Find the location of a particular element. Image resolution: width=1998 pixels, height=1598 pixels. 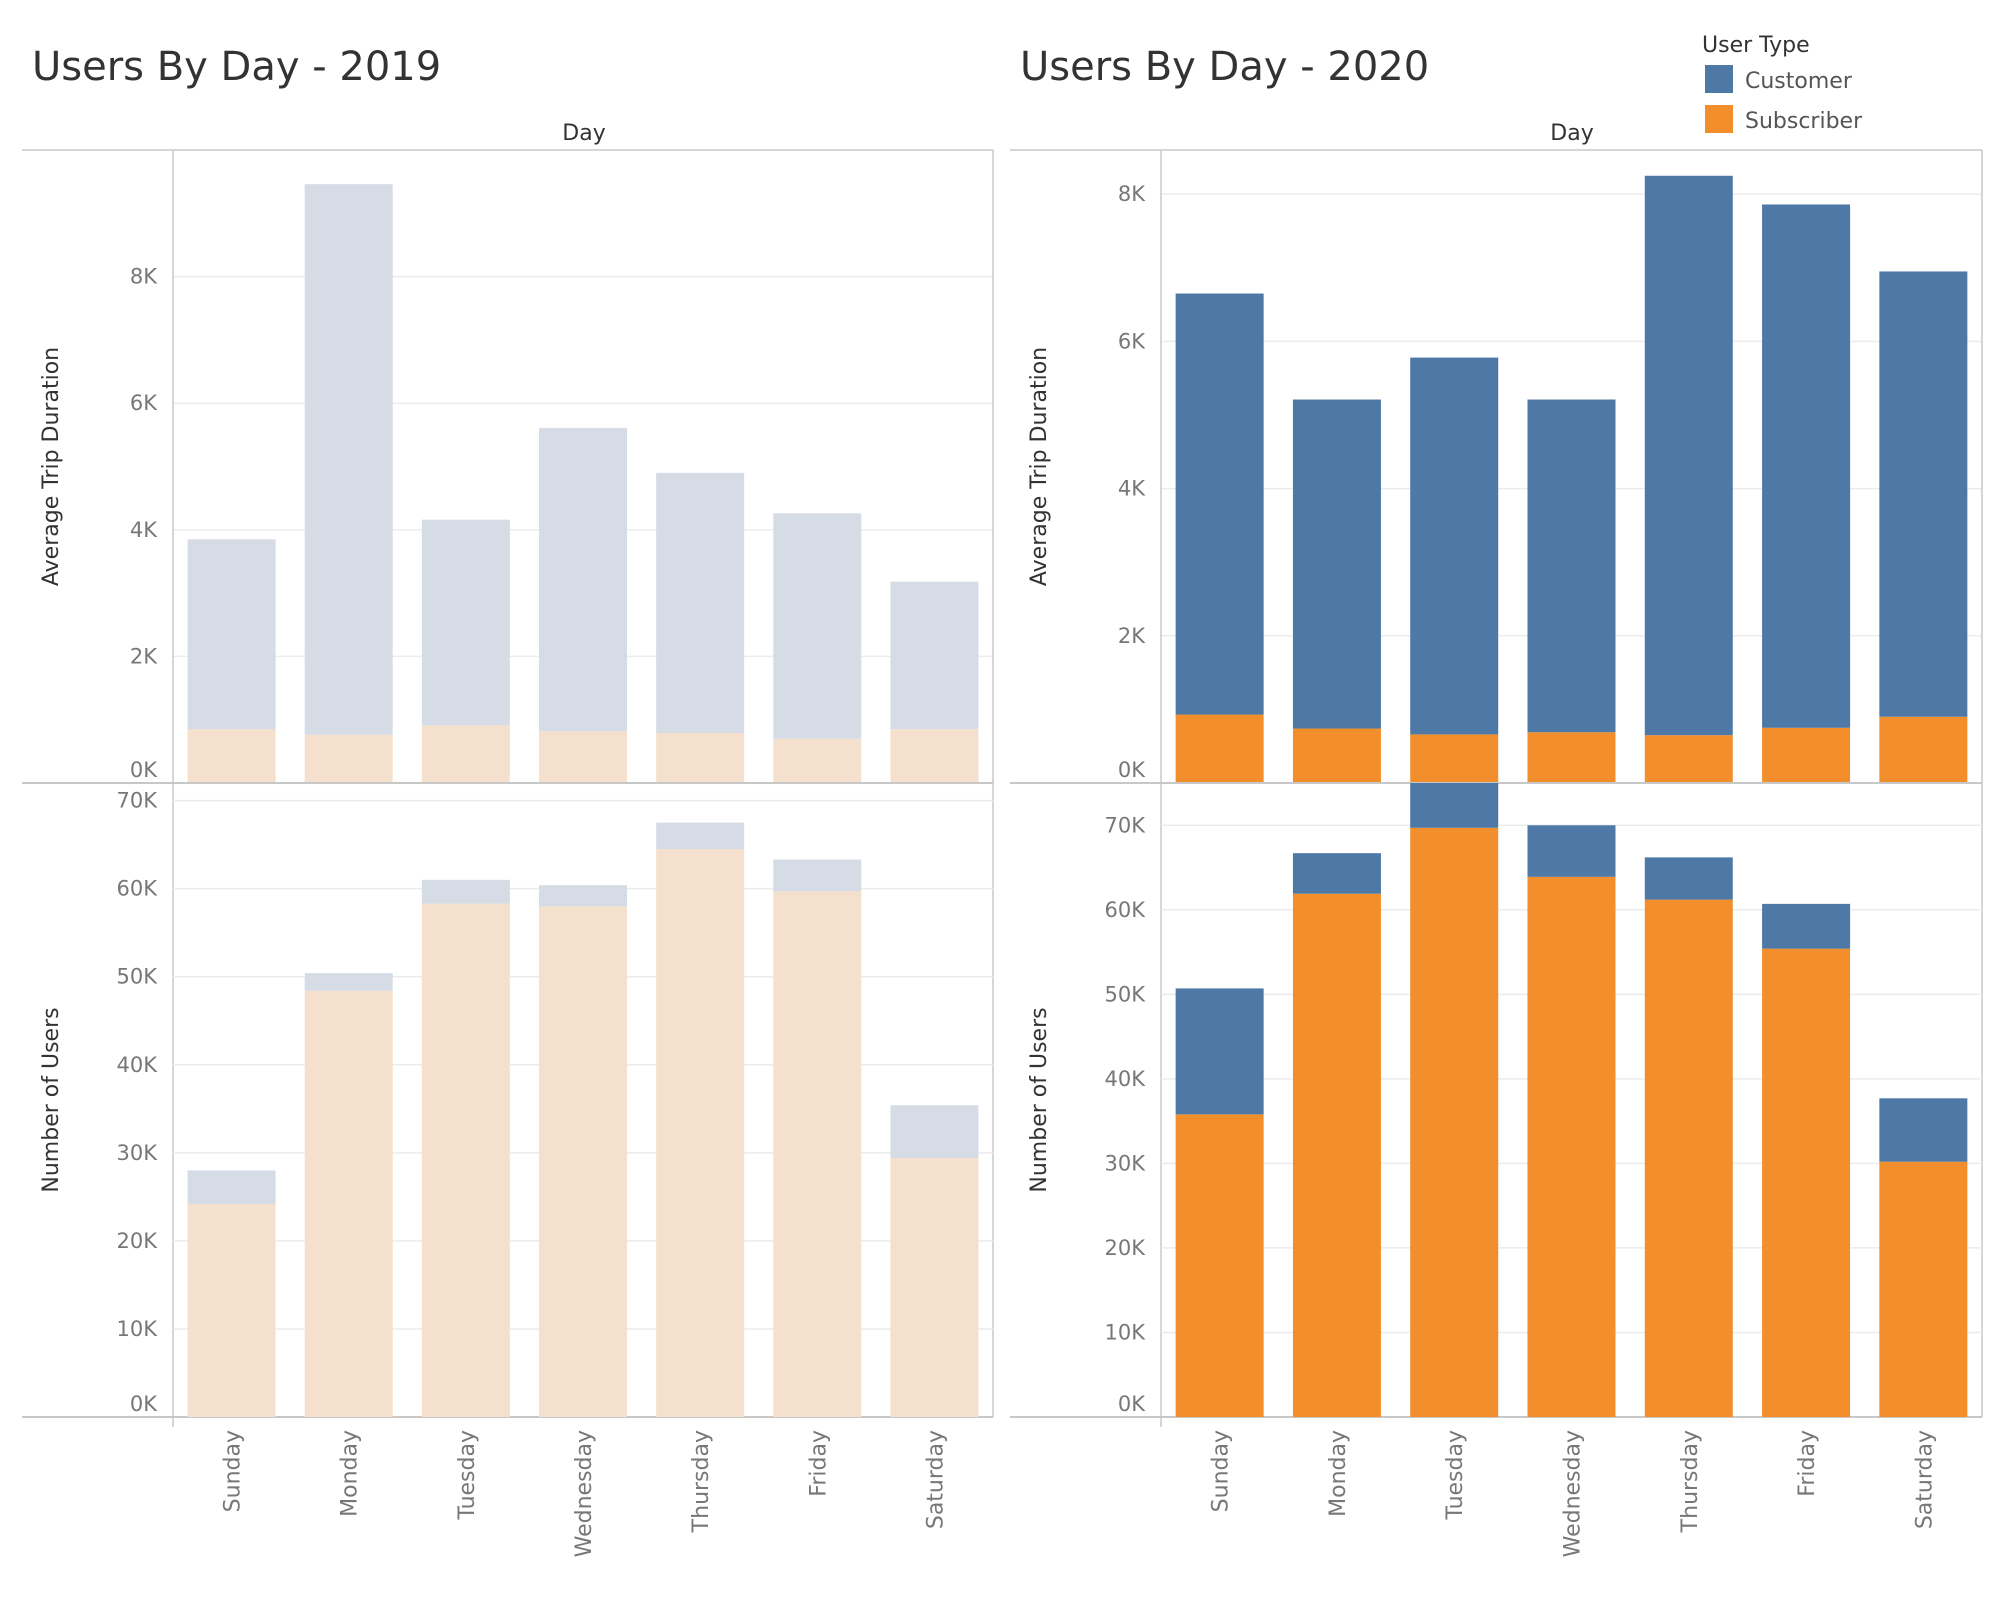

category-label-sunday: Sunday is located at coordinates (233, 1471).